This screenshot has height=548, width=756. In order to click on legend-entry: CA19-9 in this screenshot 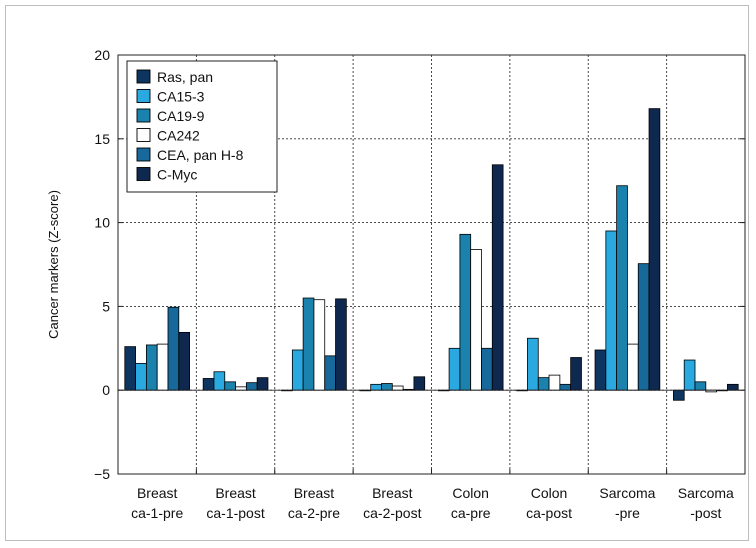, I will do `click(181, 116)`.